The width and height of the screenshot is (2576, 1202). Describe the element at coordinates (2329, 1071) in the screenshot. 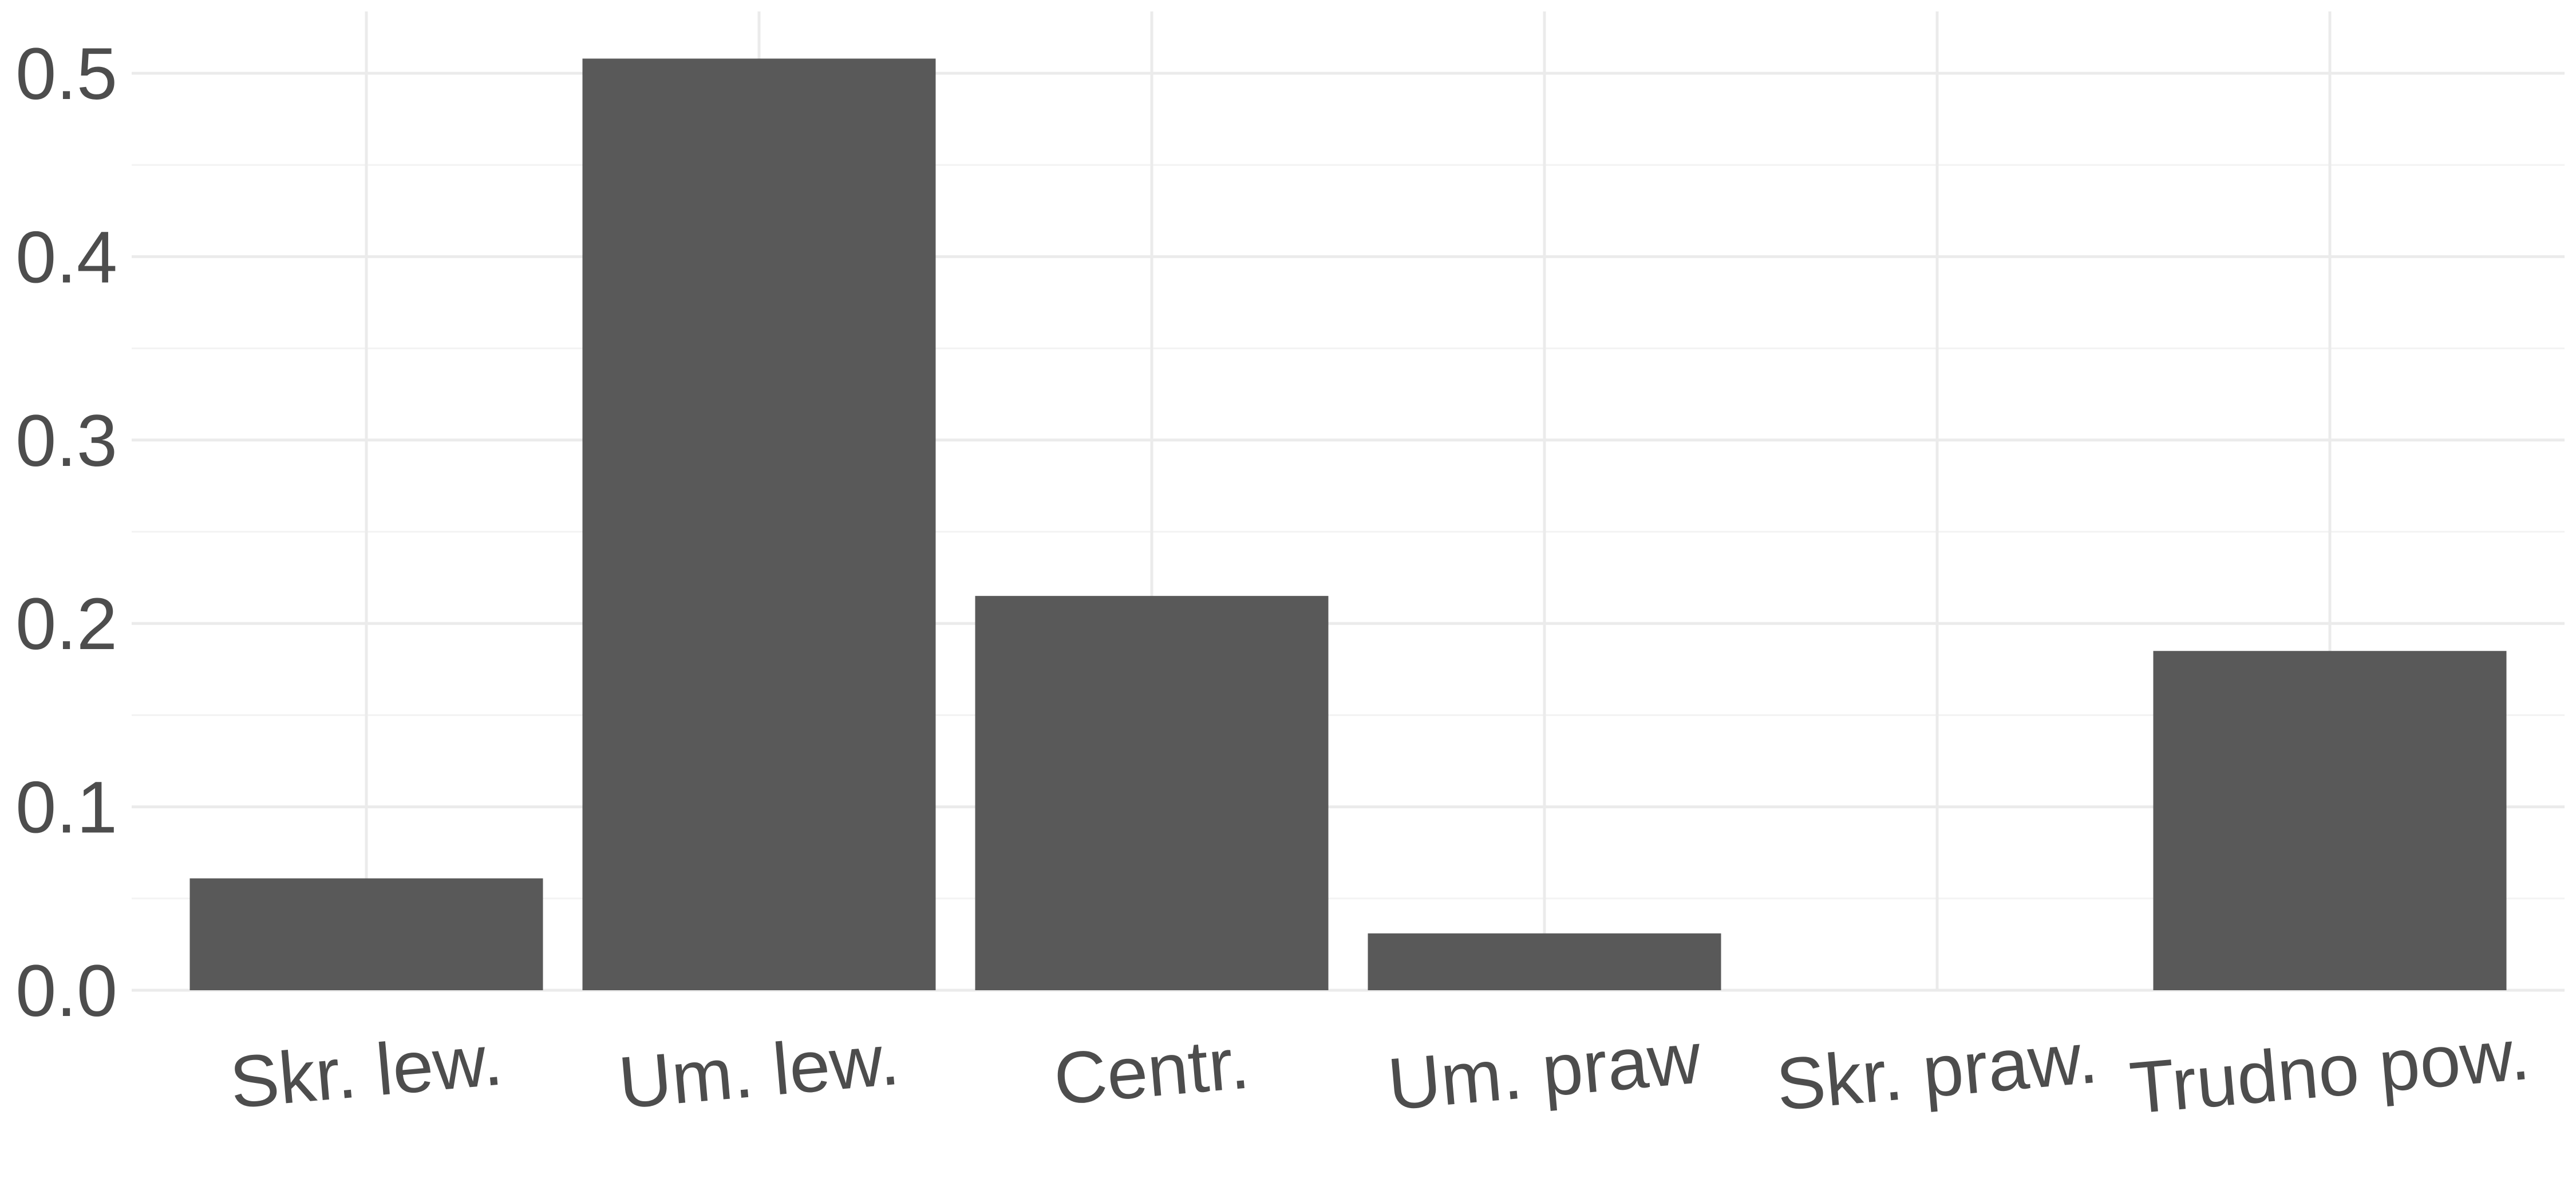

I see `x-tick-label: Trudno pow.` at that location.